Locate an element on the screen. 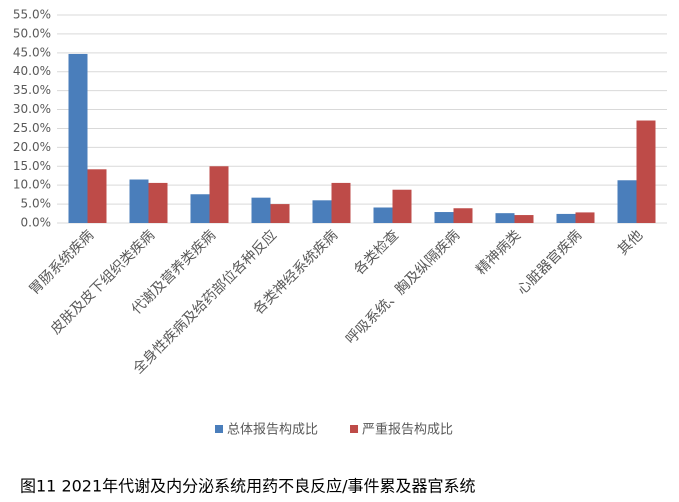 Image resolution: width=679 pixels, height=502 pixels. y-tick-label: 25.0% is located at coordinates (32, 128).